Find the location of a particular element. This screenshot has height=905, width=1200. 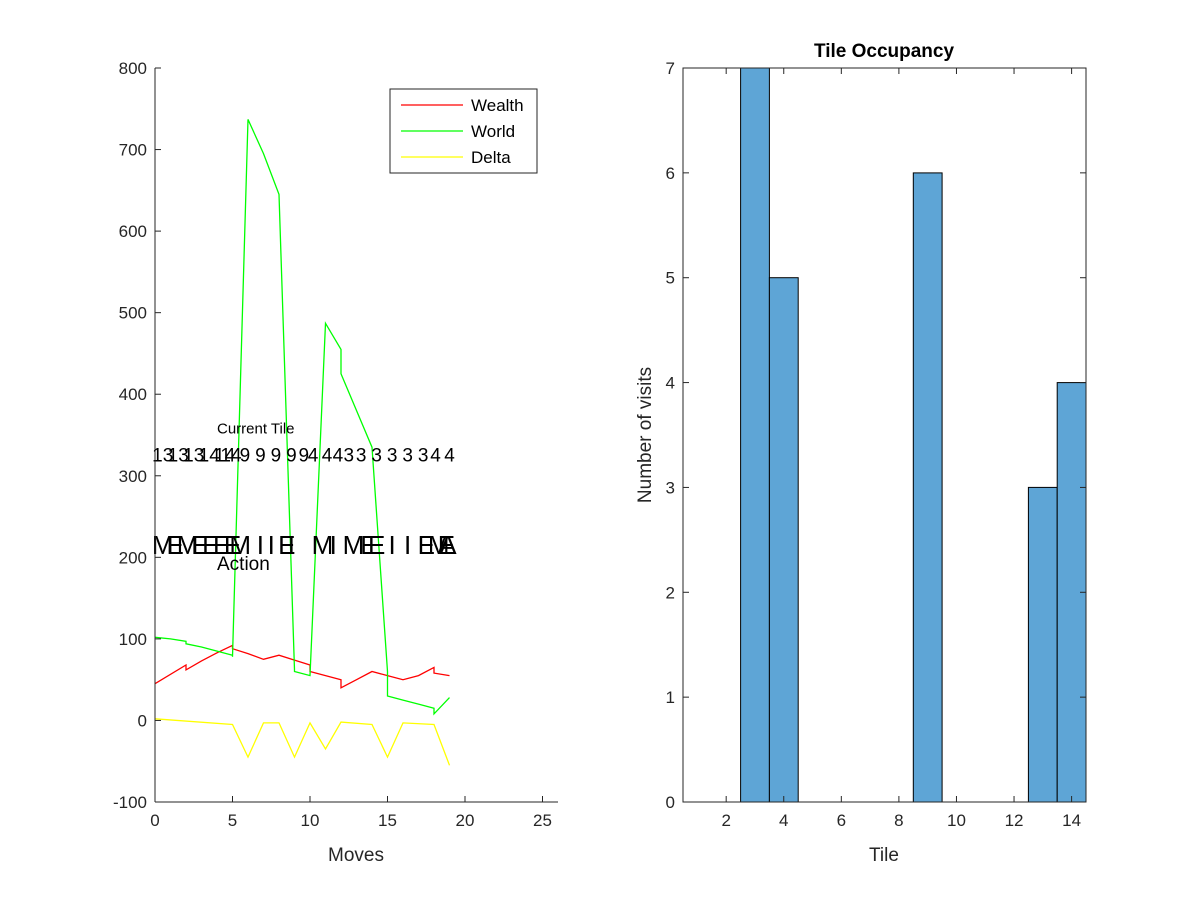

right-x-tick-label: 10 is located at coordinates (956, 820).